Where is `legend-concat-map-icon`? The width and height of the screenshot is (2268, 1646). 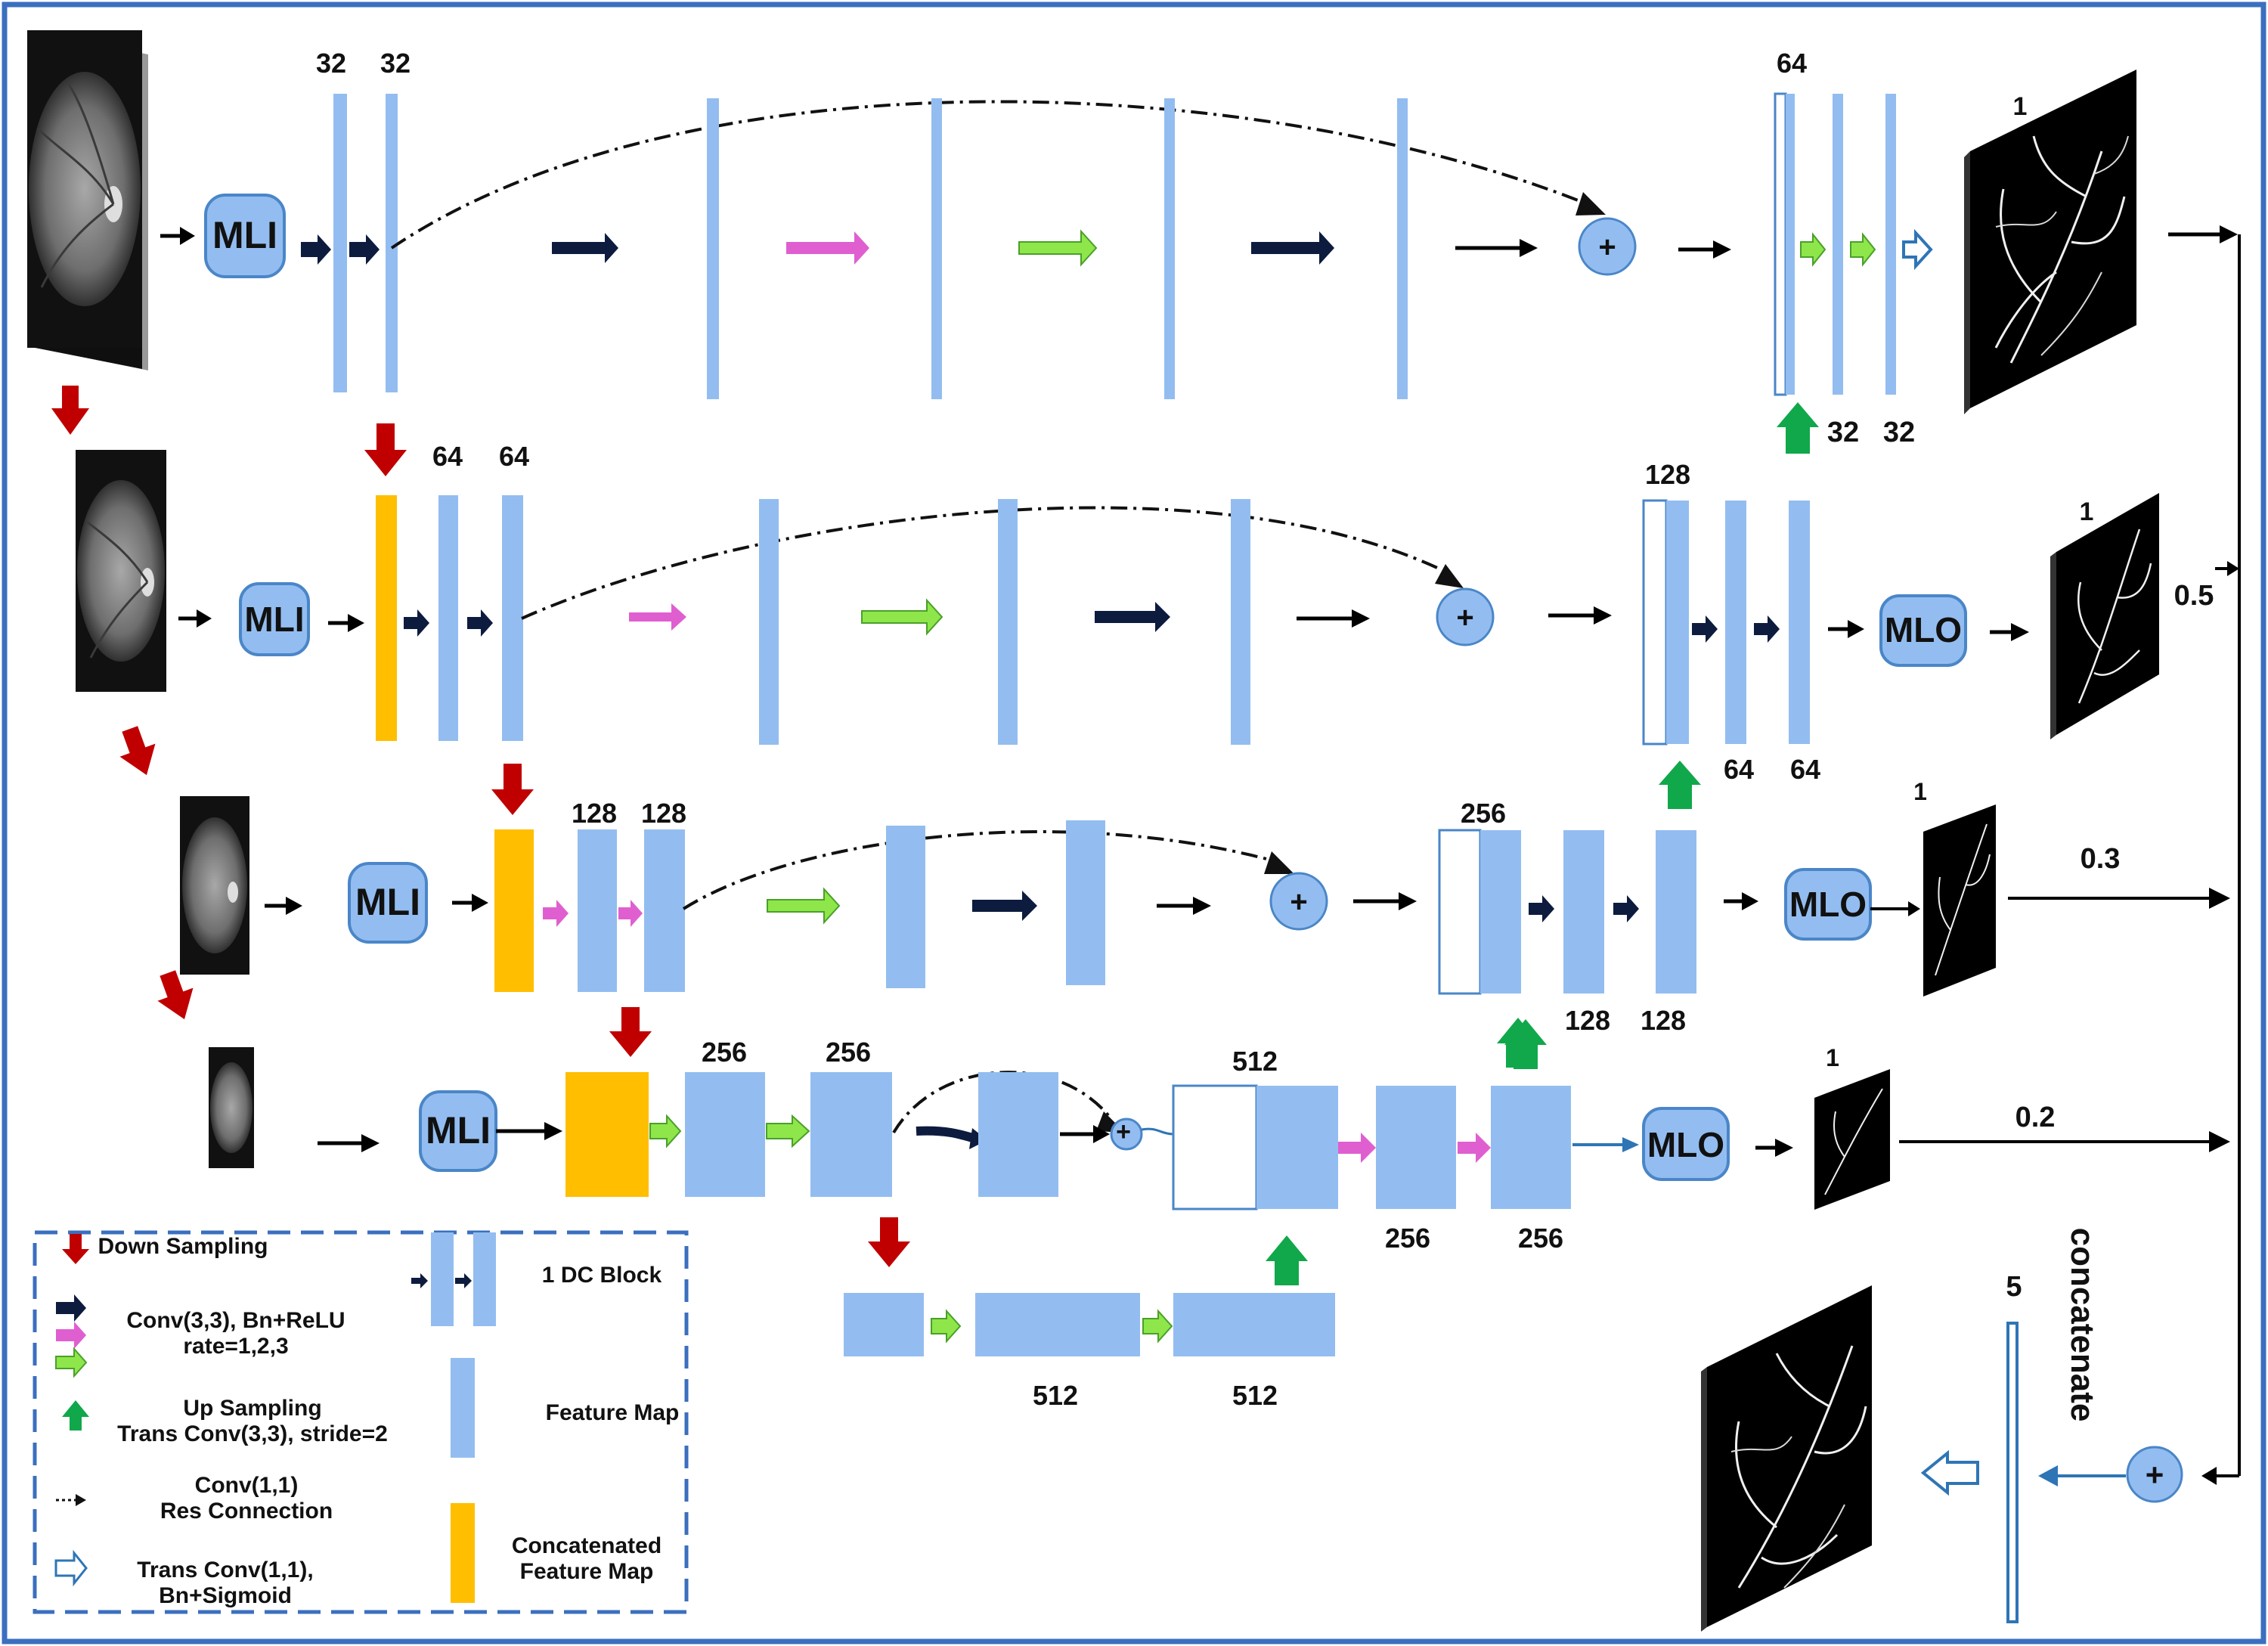 legend-concat-map-icon is located at coordinates (463, 1553).